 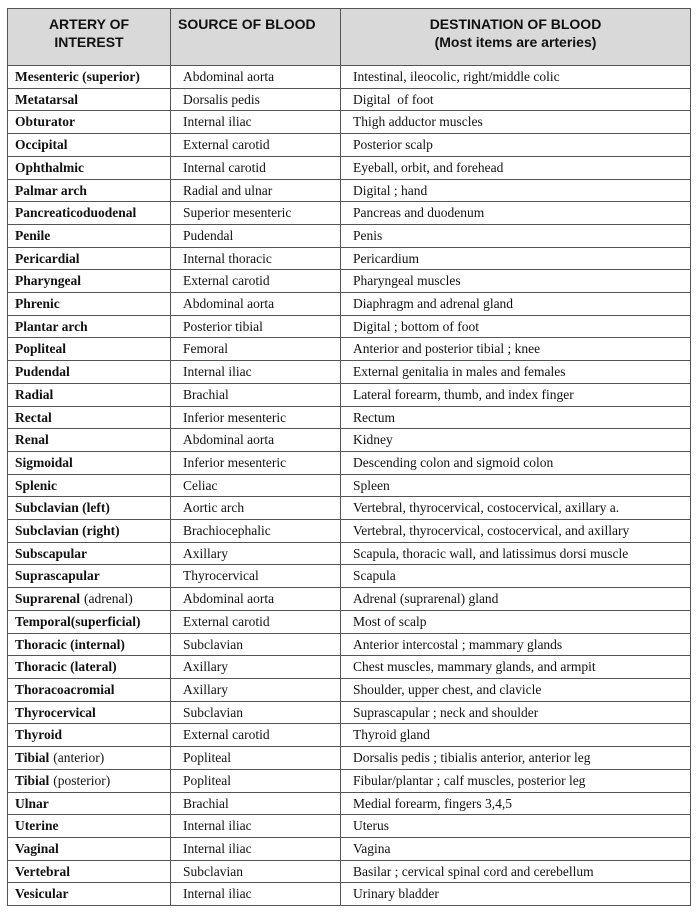 What do you see at coordinates (255, 235) in the screenshot?
I see `table-cell: Pudendal` at bounding box center [255, 235].